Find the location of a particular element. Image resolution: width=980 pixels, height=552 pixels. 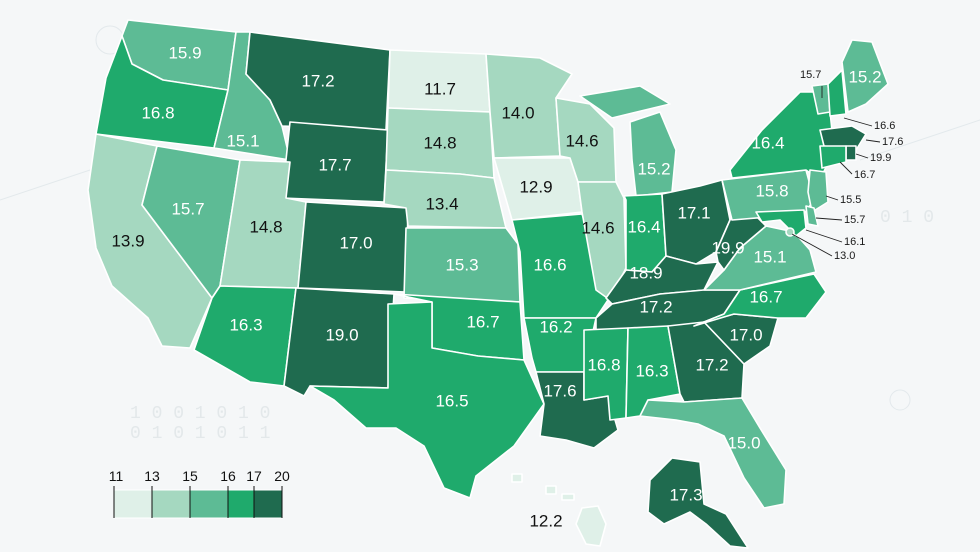

legend-tick-16: 16 is located at coordinates (228, 476).